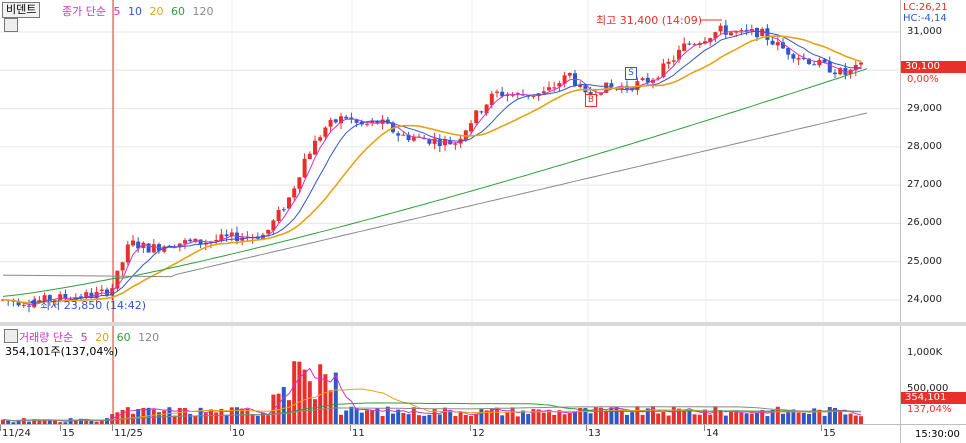  Describe the element at coordinates (84, 337) in the screenshot. I see `vma5-period-label: 5` at that location.